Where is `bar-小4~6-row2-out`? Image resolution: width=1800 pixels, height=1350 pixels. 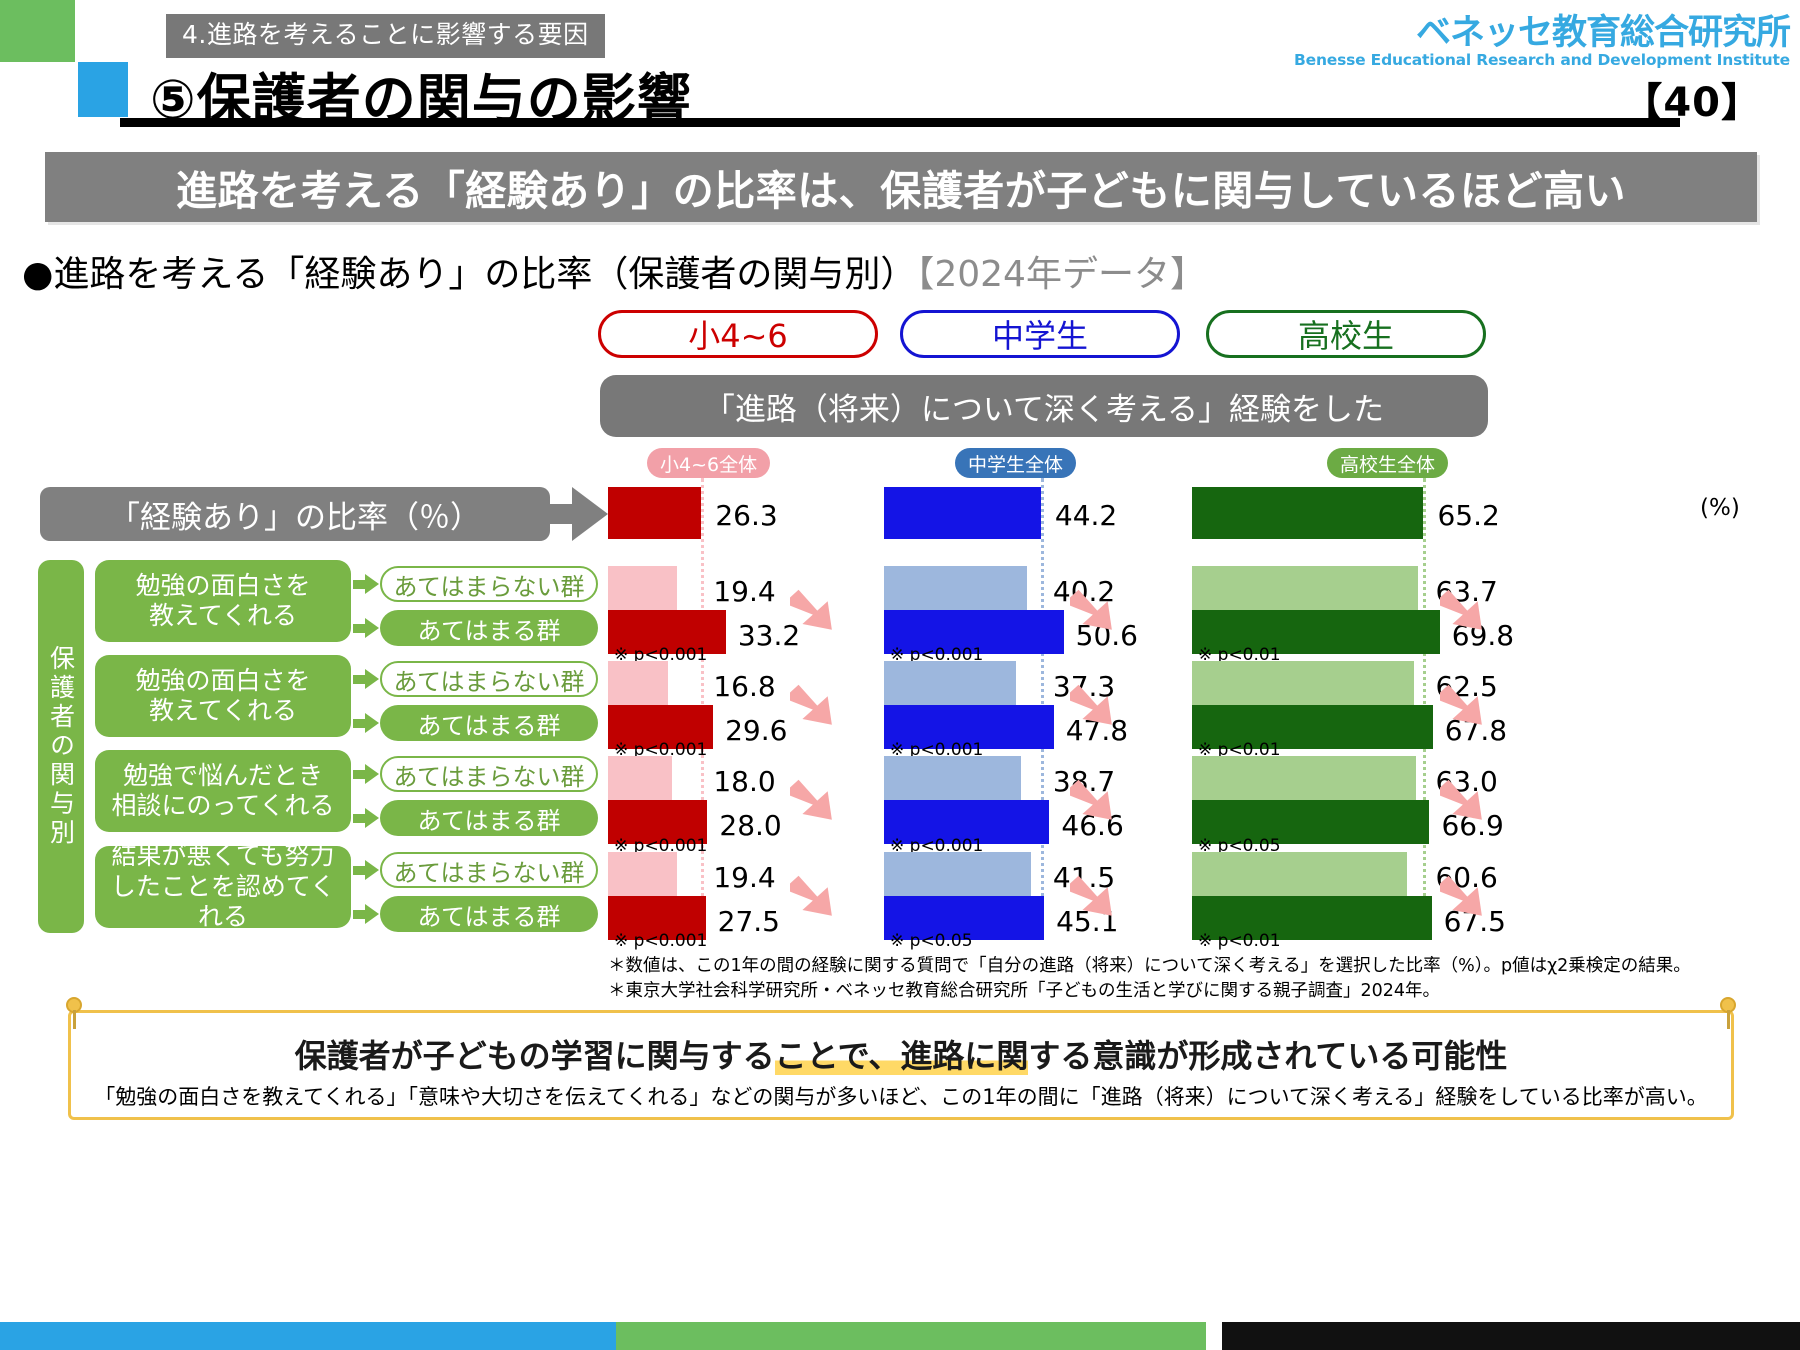
bar-小4~6-row2-out is located at coordinates (638, 683).